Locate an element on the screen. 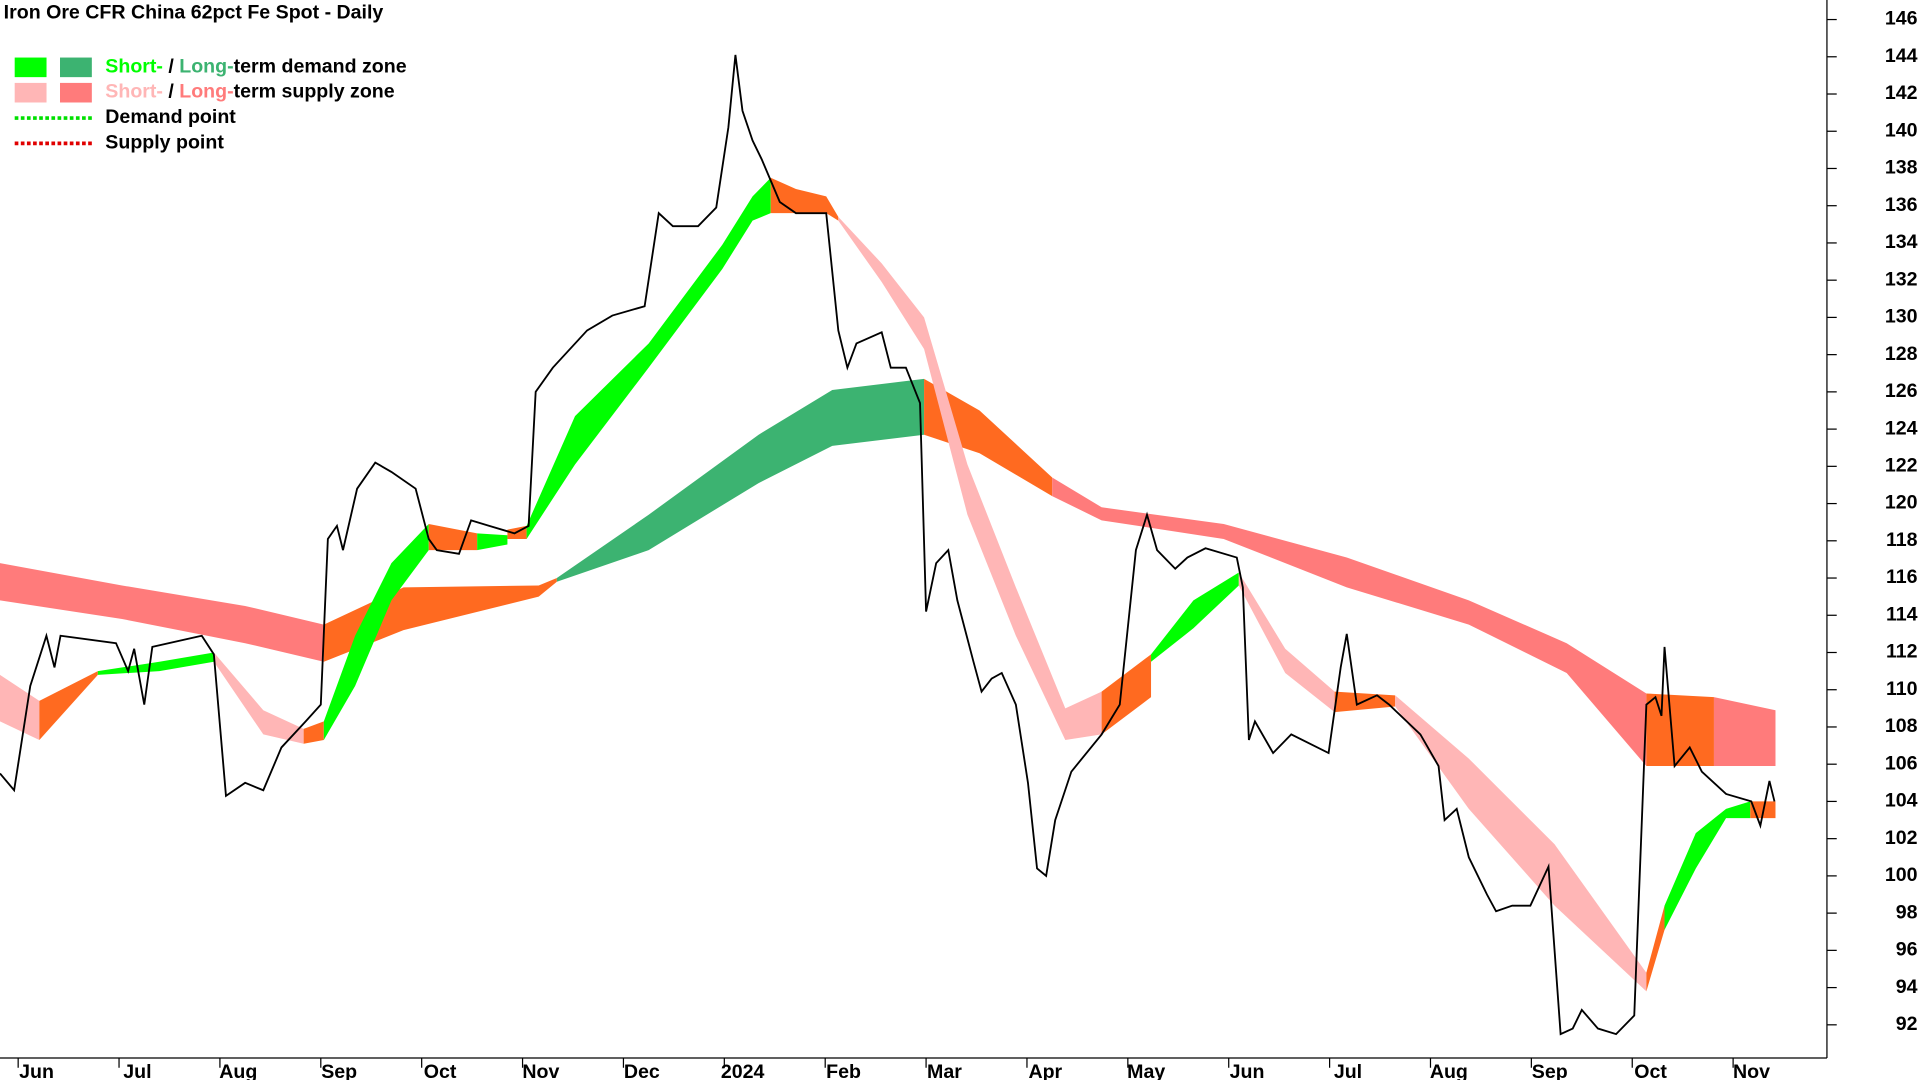 The image size is (1920, 1080). y-tick-label: 130 is located at coordinates (1901, 317).